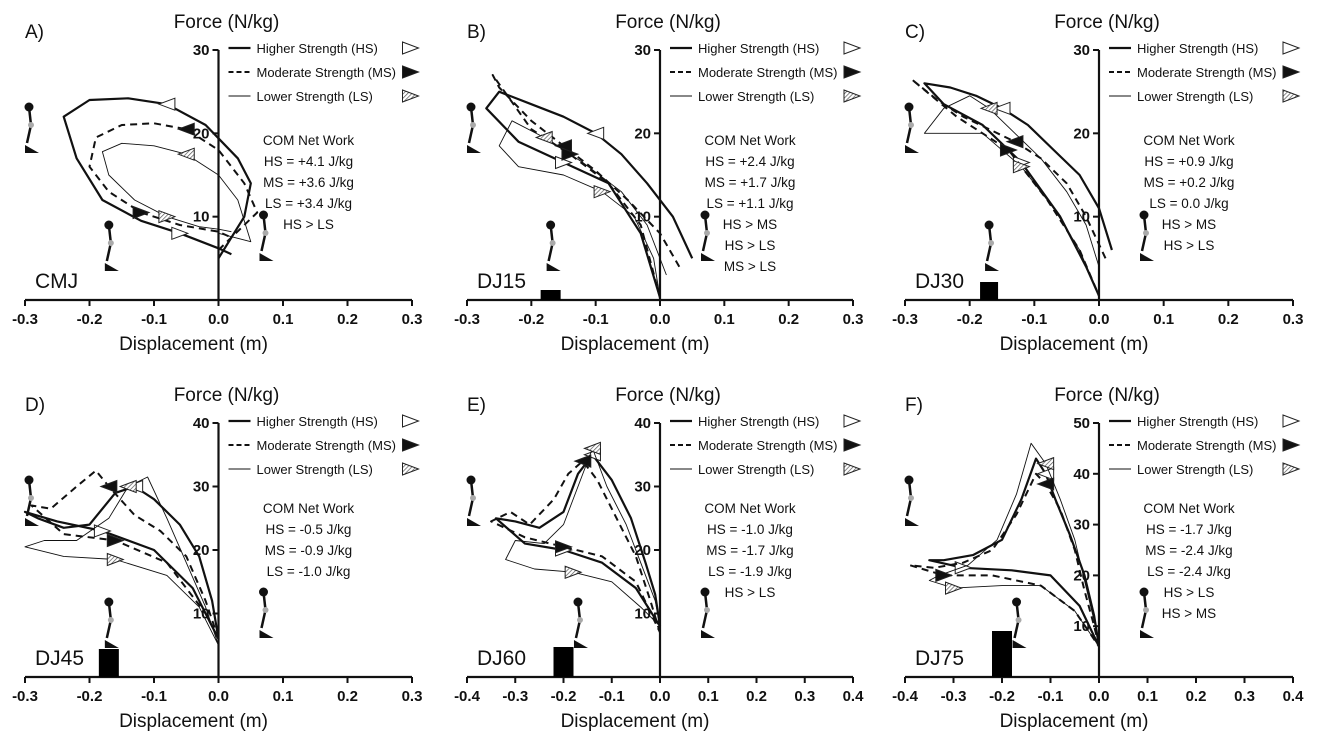 Image resolution: width=1320 pixels, height=731 pixels. I want to click on x-tick-label: -0.4, so click(905, 696).